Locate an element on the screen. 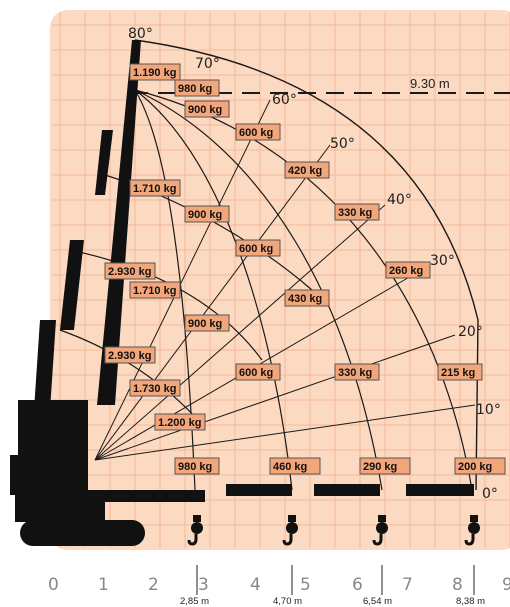 This screenshot has width=510, height=607. x-tick-label: 9 is located at coordinates (506, 585).